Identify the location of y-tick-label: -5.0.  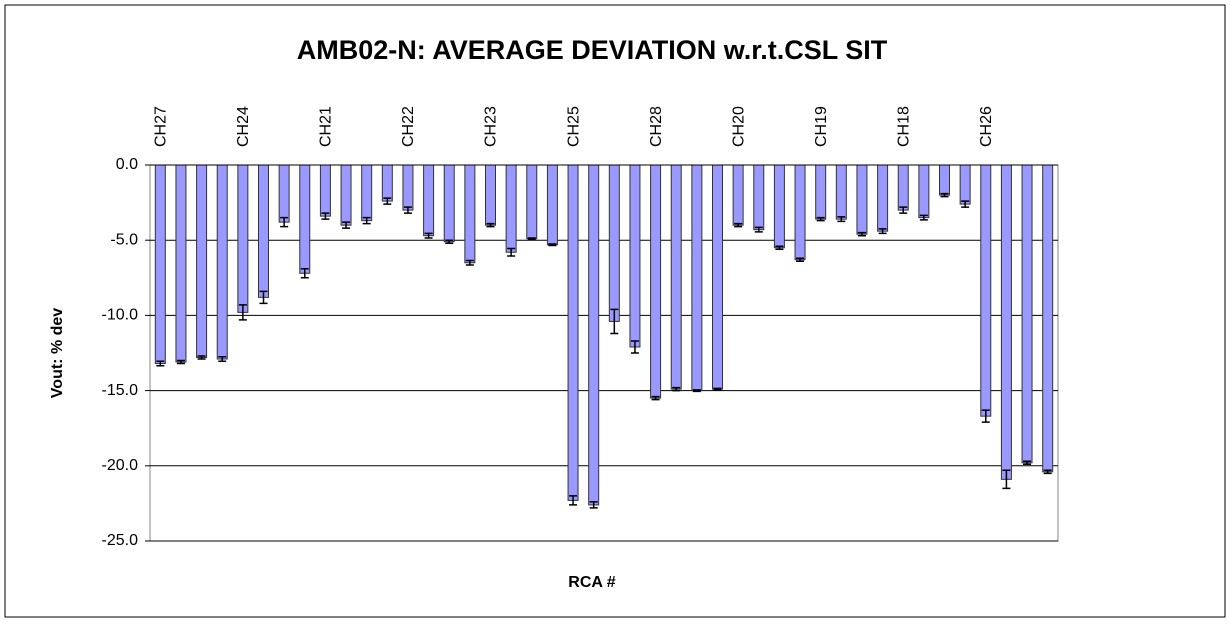
(124, 239).